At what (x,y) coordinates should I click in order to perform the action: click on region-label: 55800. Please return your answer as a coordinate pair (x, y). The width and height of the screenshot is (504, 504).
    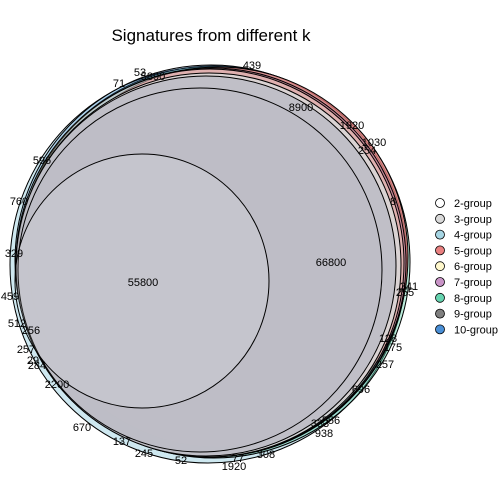
    Looking at the image, I should click on (143, 283).